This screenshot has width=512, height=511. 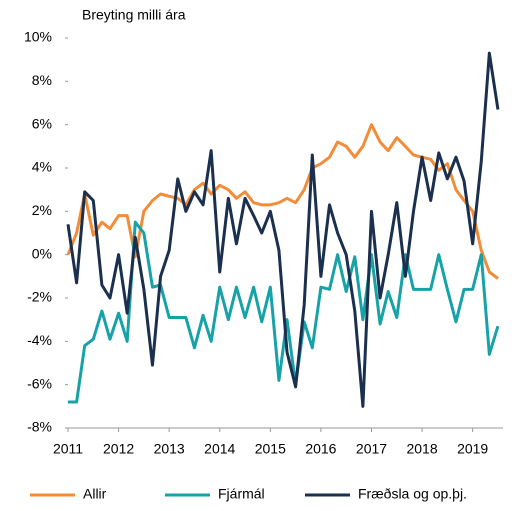 I want to click on y-tick-label: 8%, so click(x=42, y=80).